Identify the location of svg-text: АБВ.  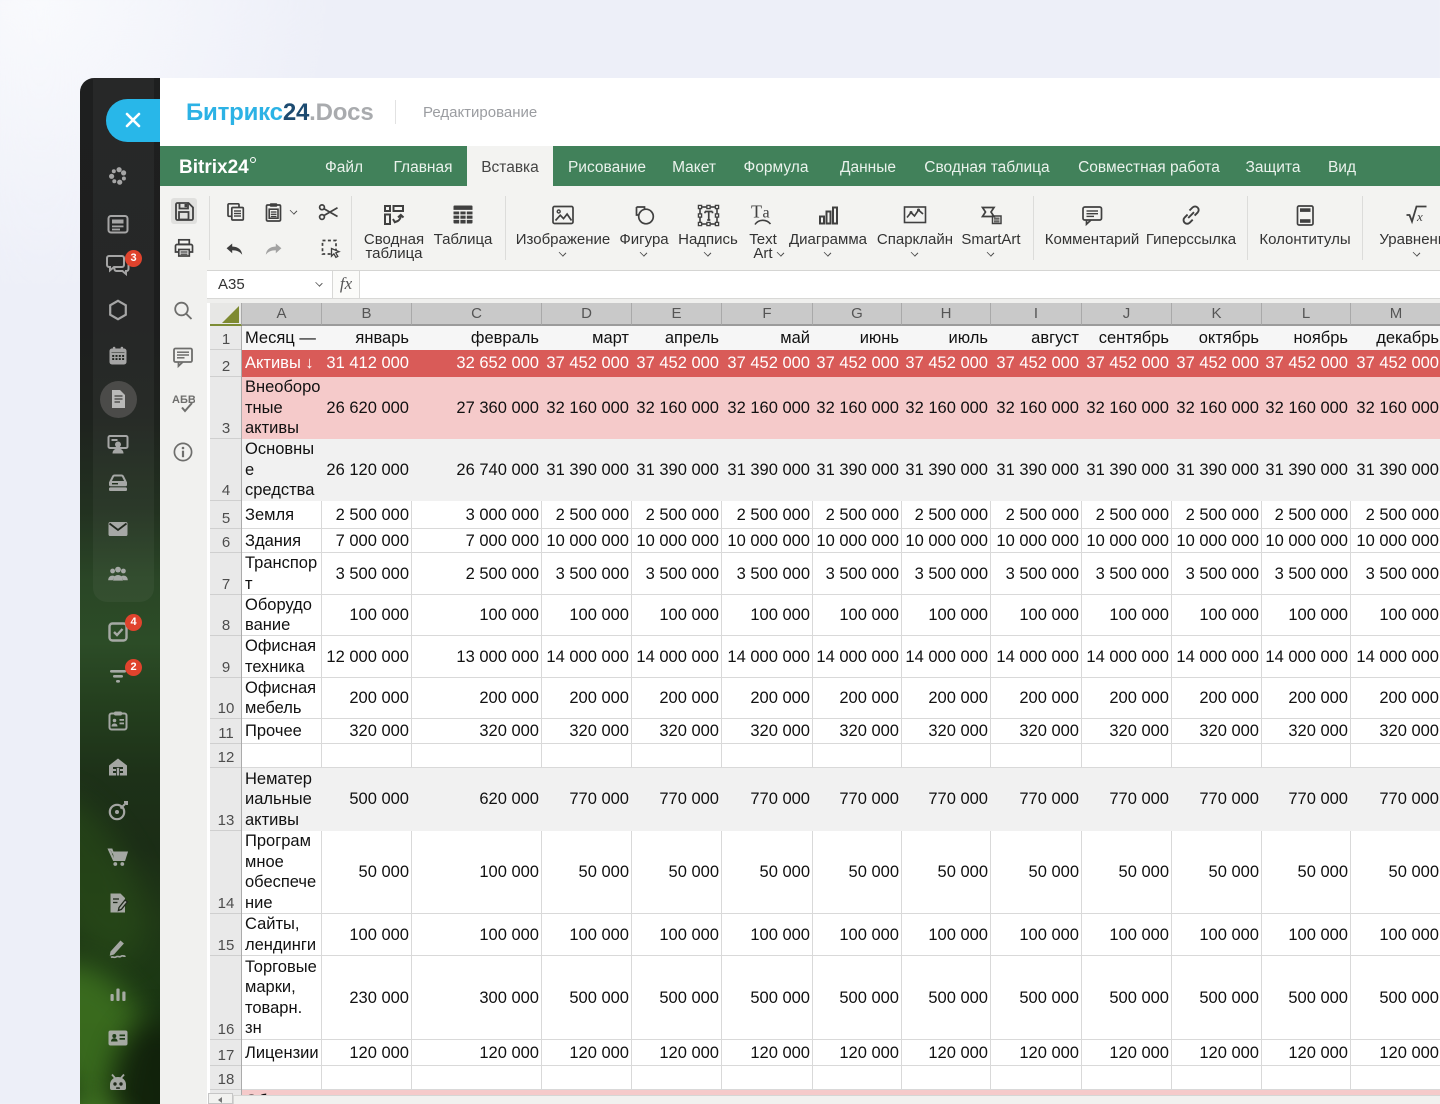
(183, 400).